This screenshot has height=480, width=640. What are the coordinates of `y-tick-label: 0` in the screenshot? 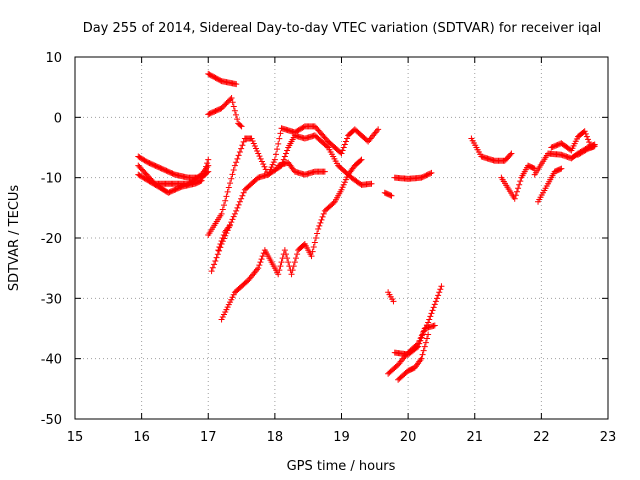 It's located at (58, 118).